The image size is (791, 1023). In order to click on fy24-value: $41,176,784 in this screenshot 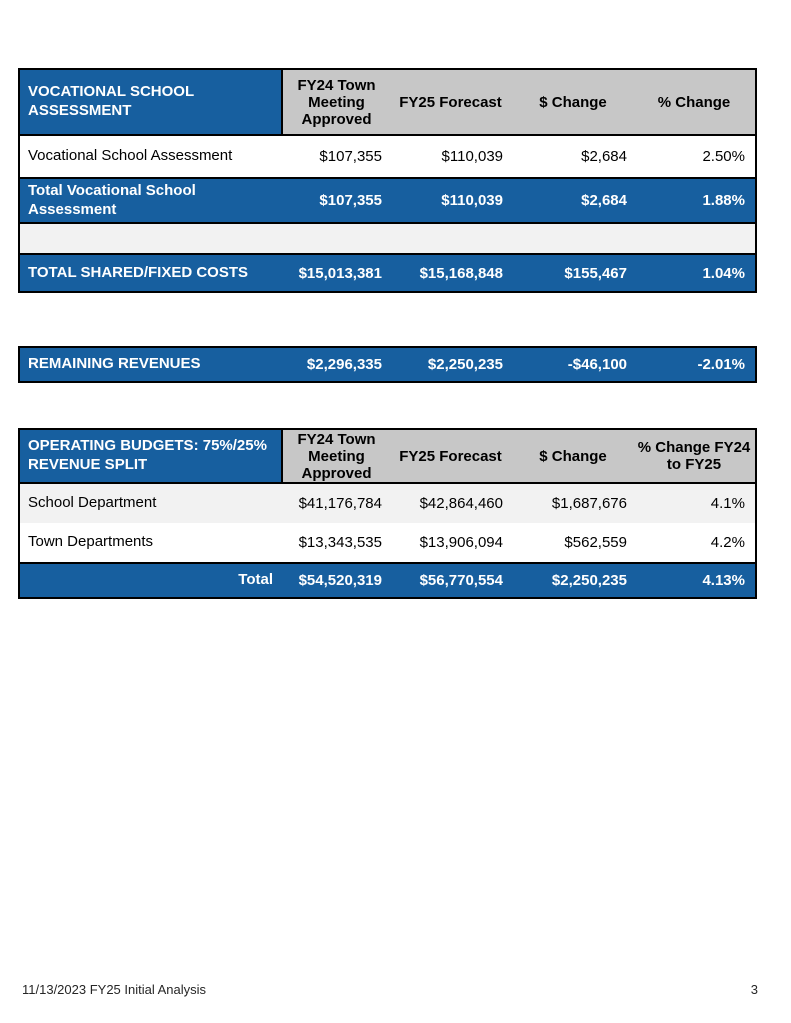, I will do `click(340, 503)`.